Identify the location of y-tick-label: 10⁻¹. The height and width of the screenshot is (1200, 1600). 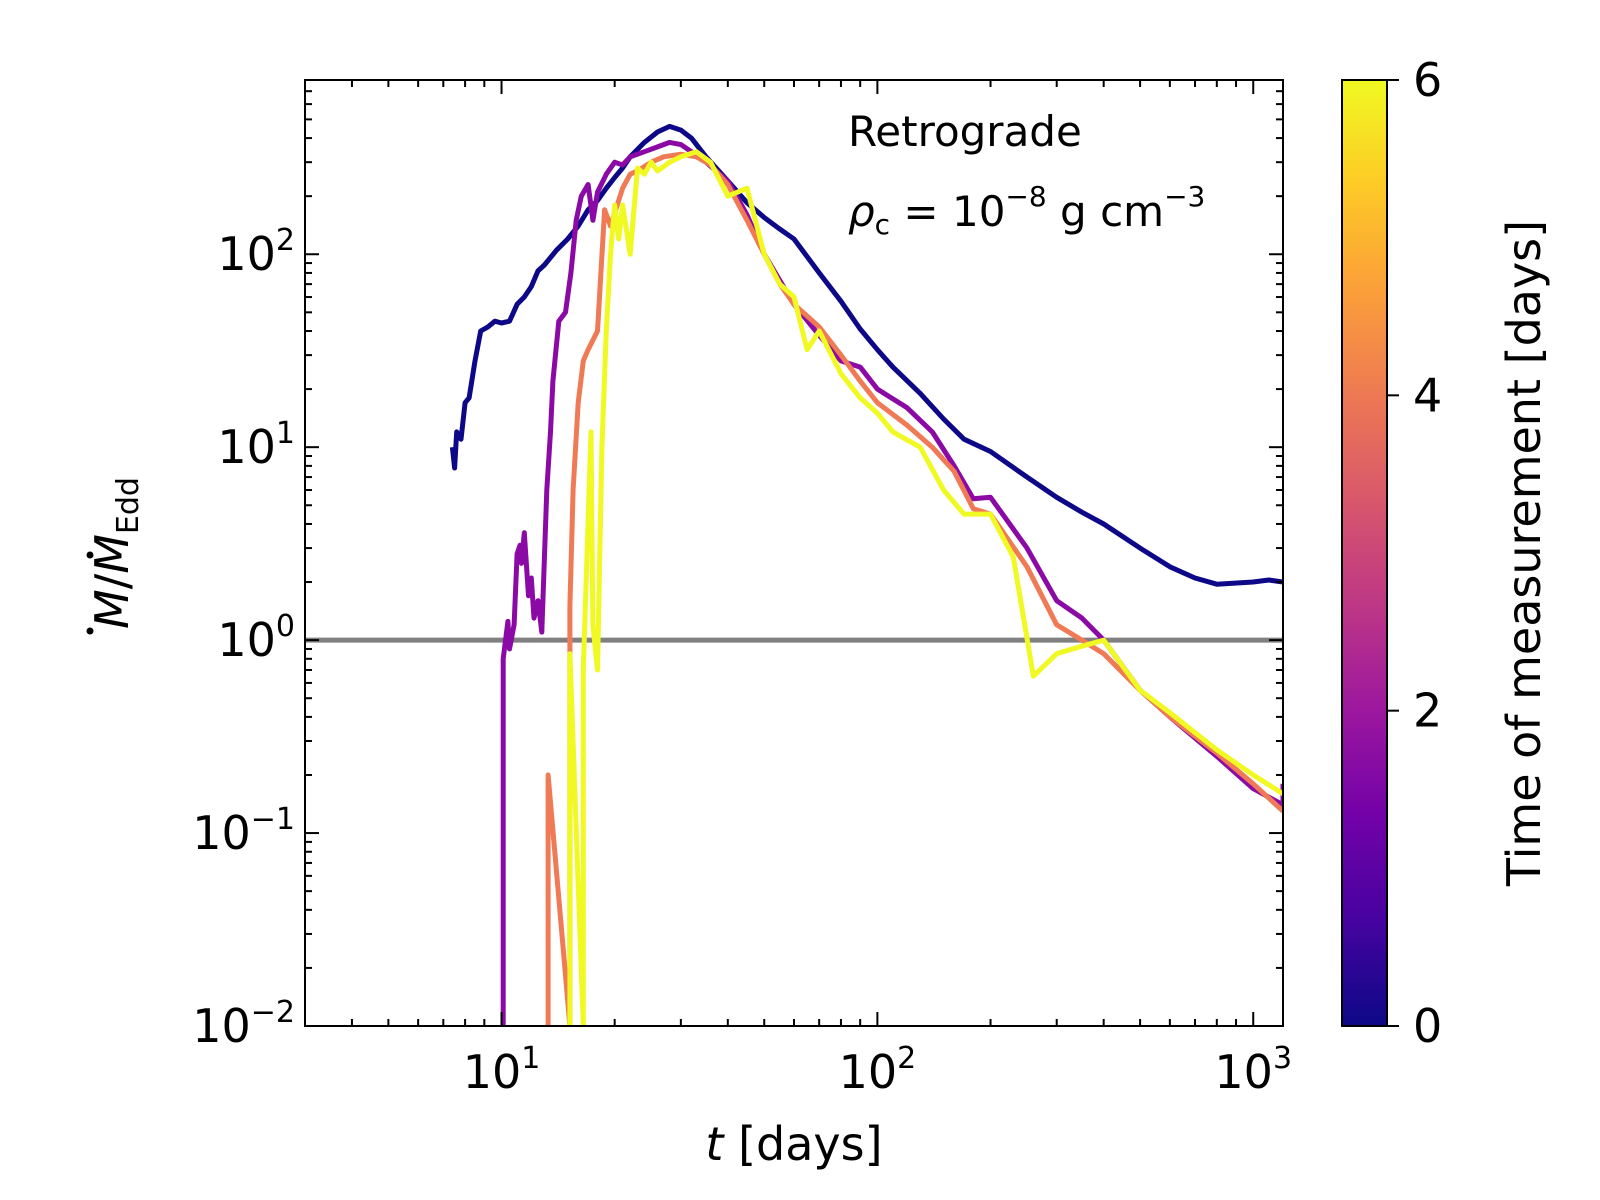
(243, 831).